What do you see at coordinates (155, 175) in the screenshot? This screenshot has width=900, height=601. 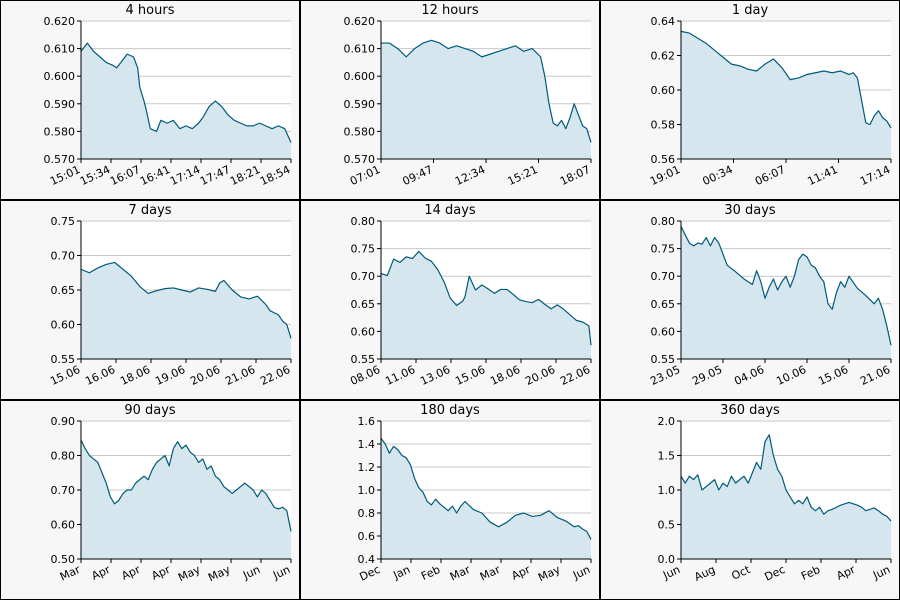 I see `x-tick-label: 16:41` at bounding box center [155, 175].